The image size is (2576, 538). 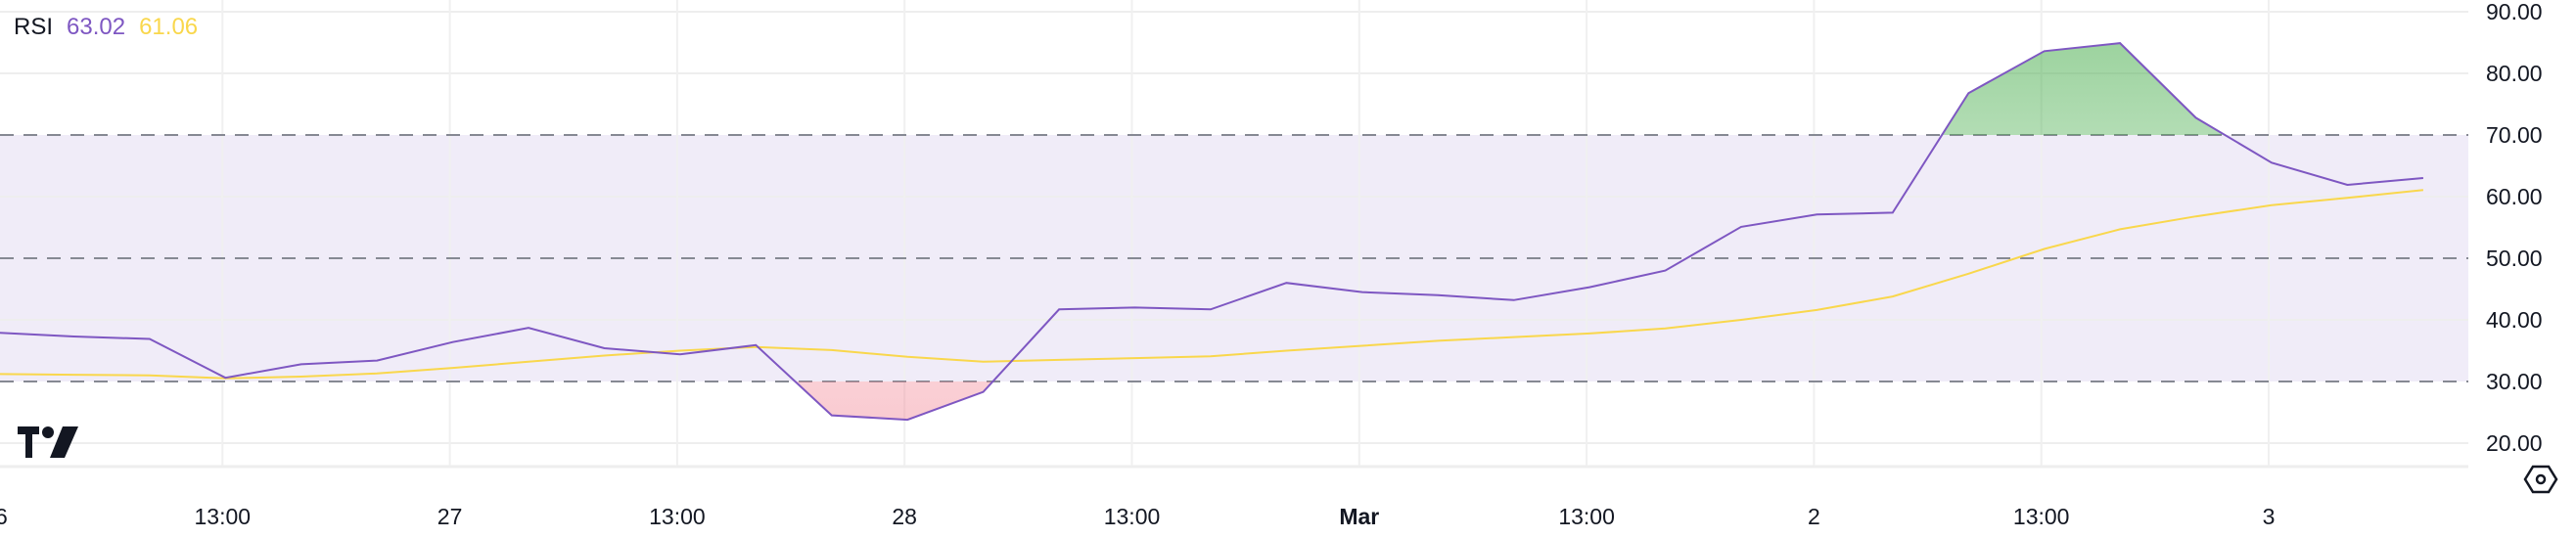 What do you see at coordinates (905, 516) in the screenshot?
I see `x-tick-label: 28` at bounding box center [905, 516].